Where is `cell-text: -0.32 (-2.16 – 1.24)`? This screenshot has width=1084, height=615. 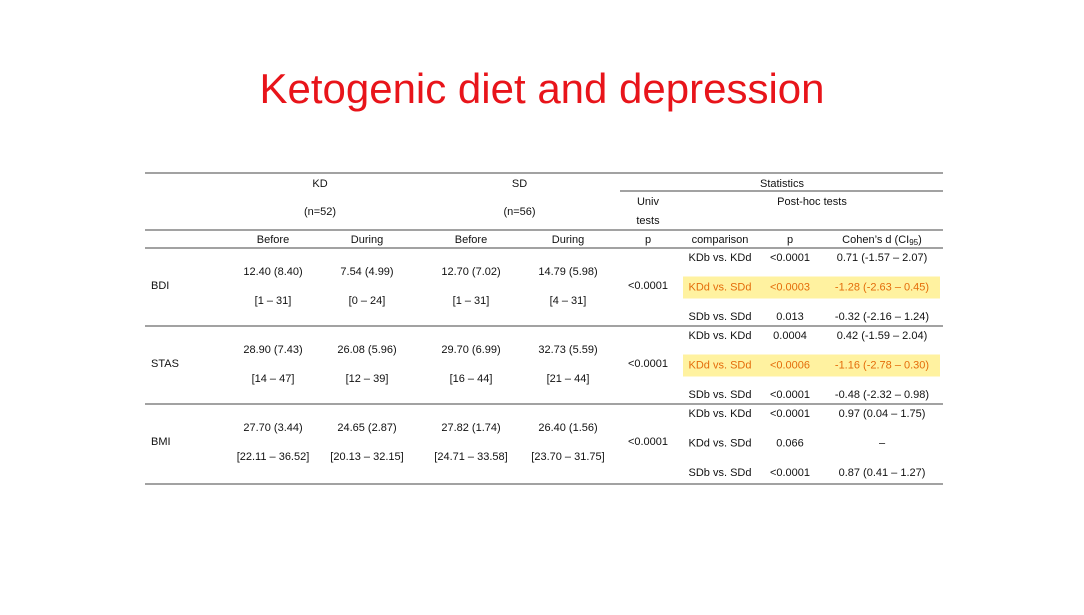
cell-text: -0.32 (-2.16 – 1.24) is located at coordinates (882, 317).